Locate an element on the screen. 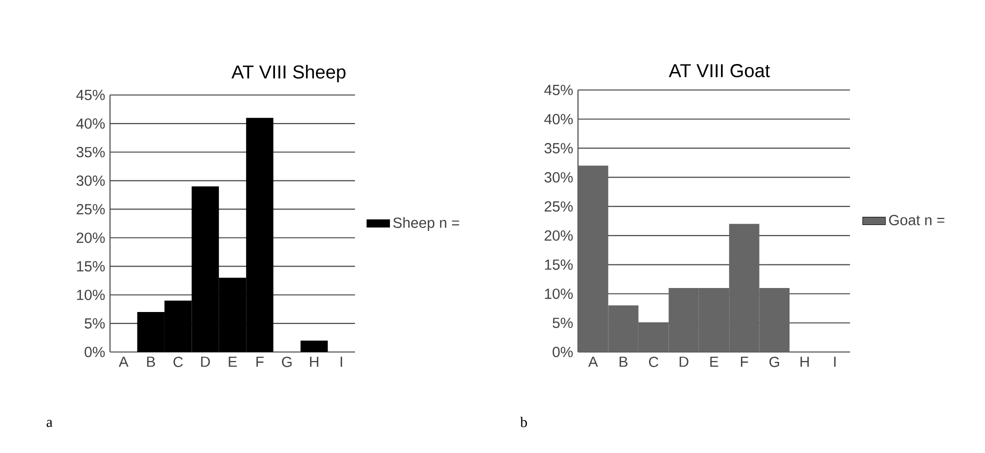  legend-label: Goat n = is located at coordinates (916, 220).